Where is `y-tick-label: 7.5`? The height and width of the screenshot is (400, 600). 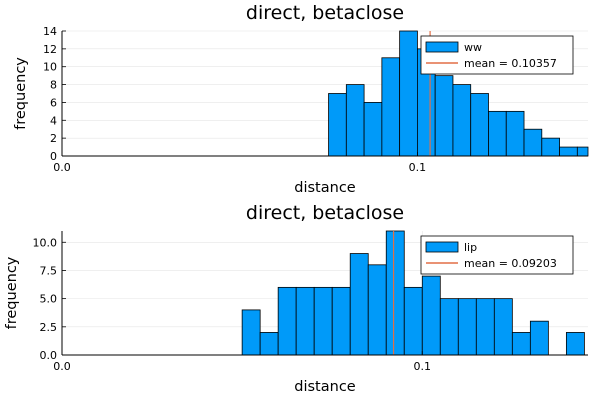 y-tick-label: 7.5 is located at coordinates (49, 270).